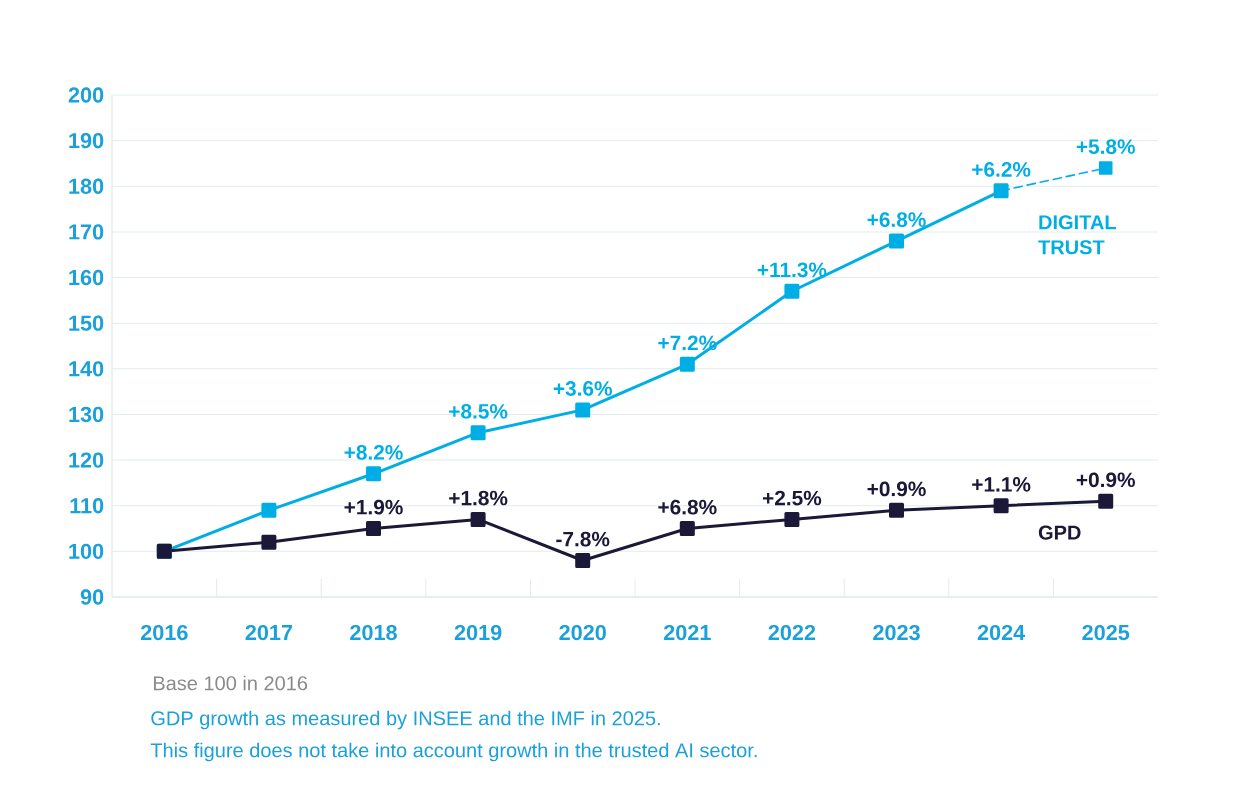 Image resolution: width=1239 pixels, height=785 pixels. I want to click on x-tick-label: 2017, so click(269, 632).